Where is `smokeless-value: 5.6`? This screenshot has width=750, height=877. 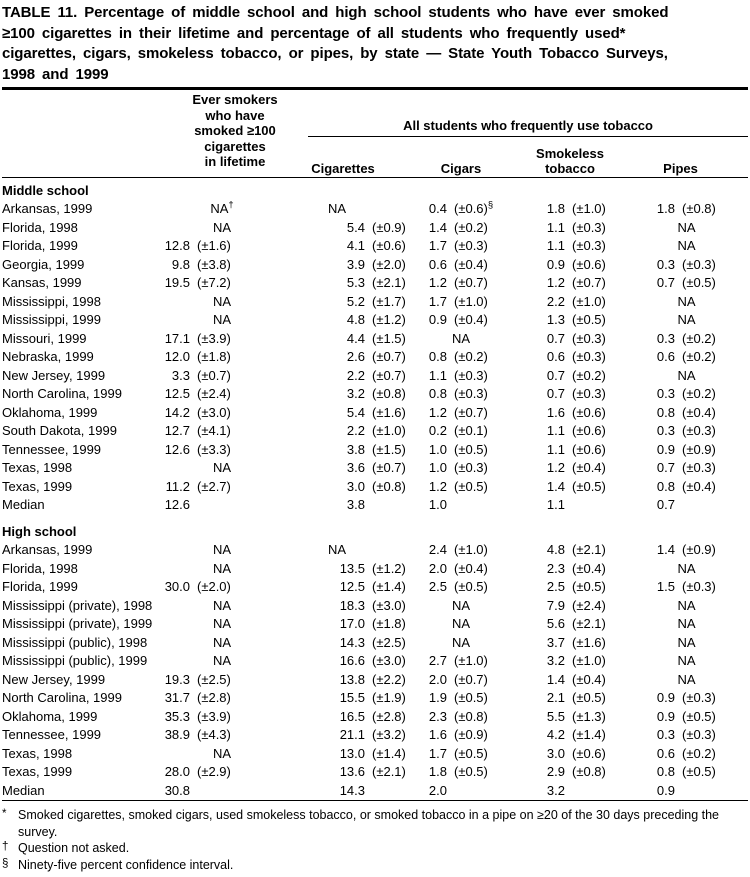
smokeless-value: 5.6 is located at coordinates (555, 623).